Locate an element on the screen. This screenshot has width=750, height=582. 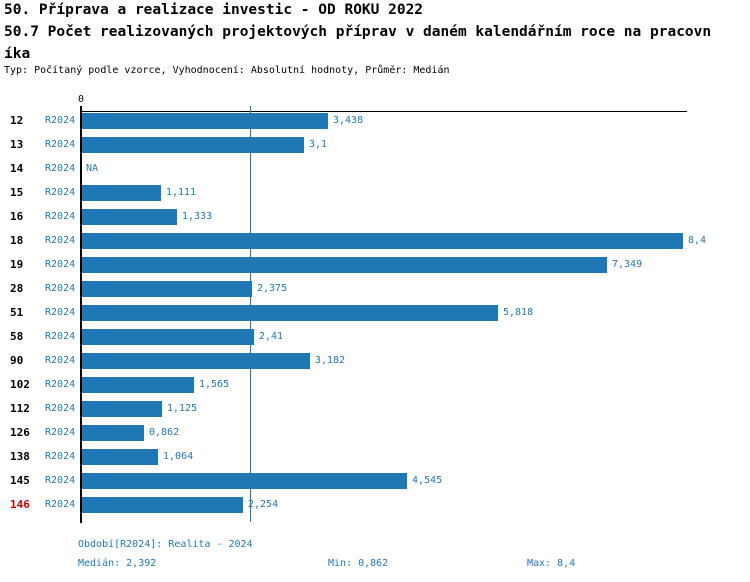
row-category-label: 28 is located at coordinates (17, 288).